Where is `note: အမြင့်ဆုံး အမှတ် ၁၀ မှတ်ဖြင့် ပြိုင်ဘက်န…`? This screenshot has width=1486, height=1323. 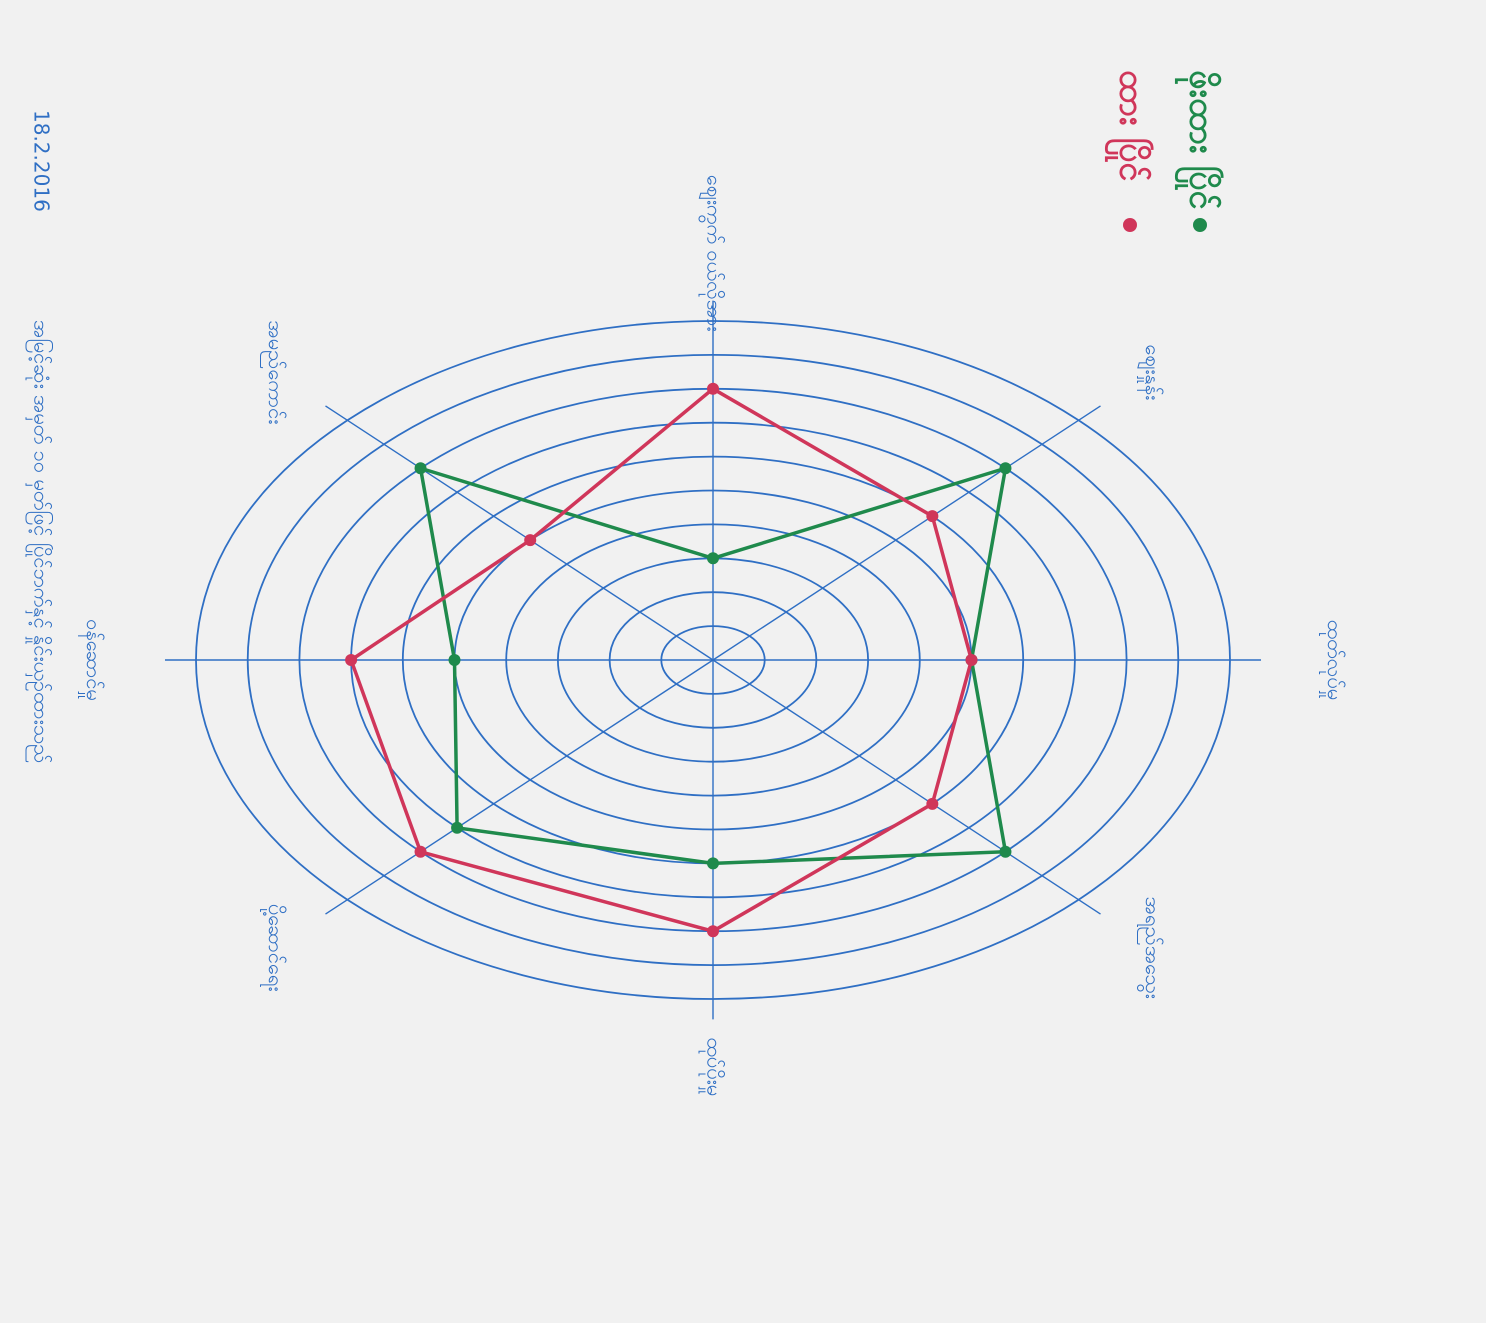 note: အမြင့်ဆုံး အမှတ် ၁၀ မှတ်ဖြင့် ပြိုင်ဘက်န… is located at coordinates (40, 541).